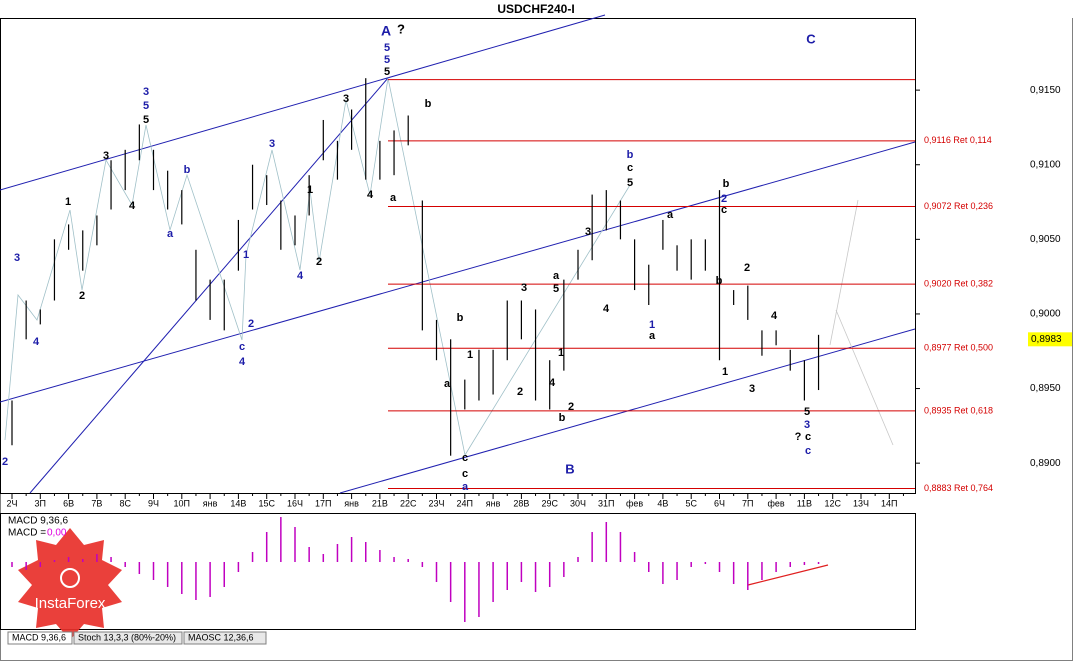 The image size is (1073, 661). I want to click on macd-current-label: MACD =, so click(27, 533).